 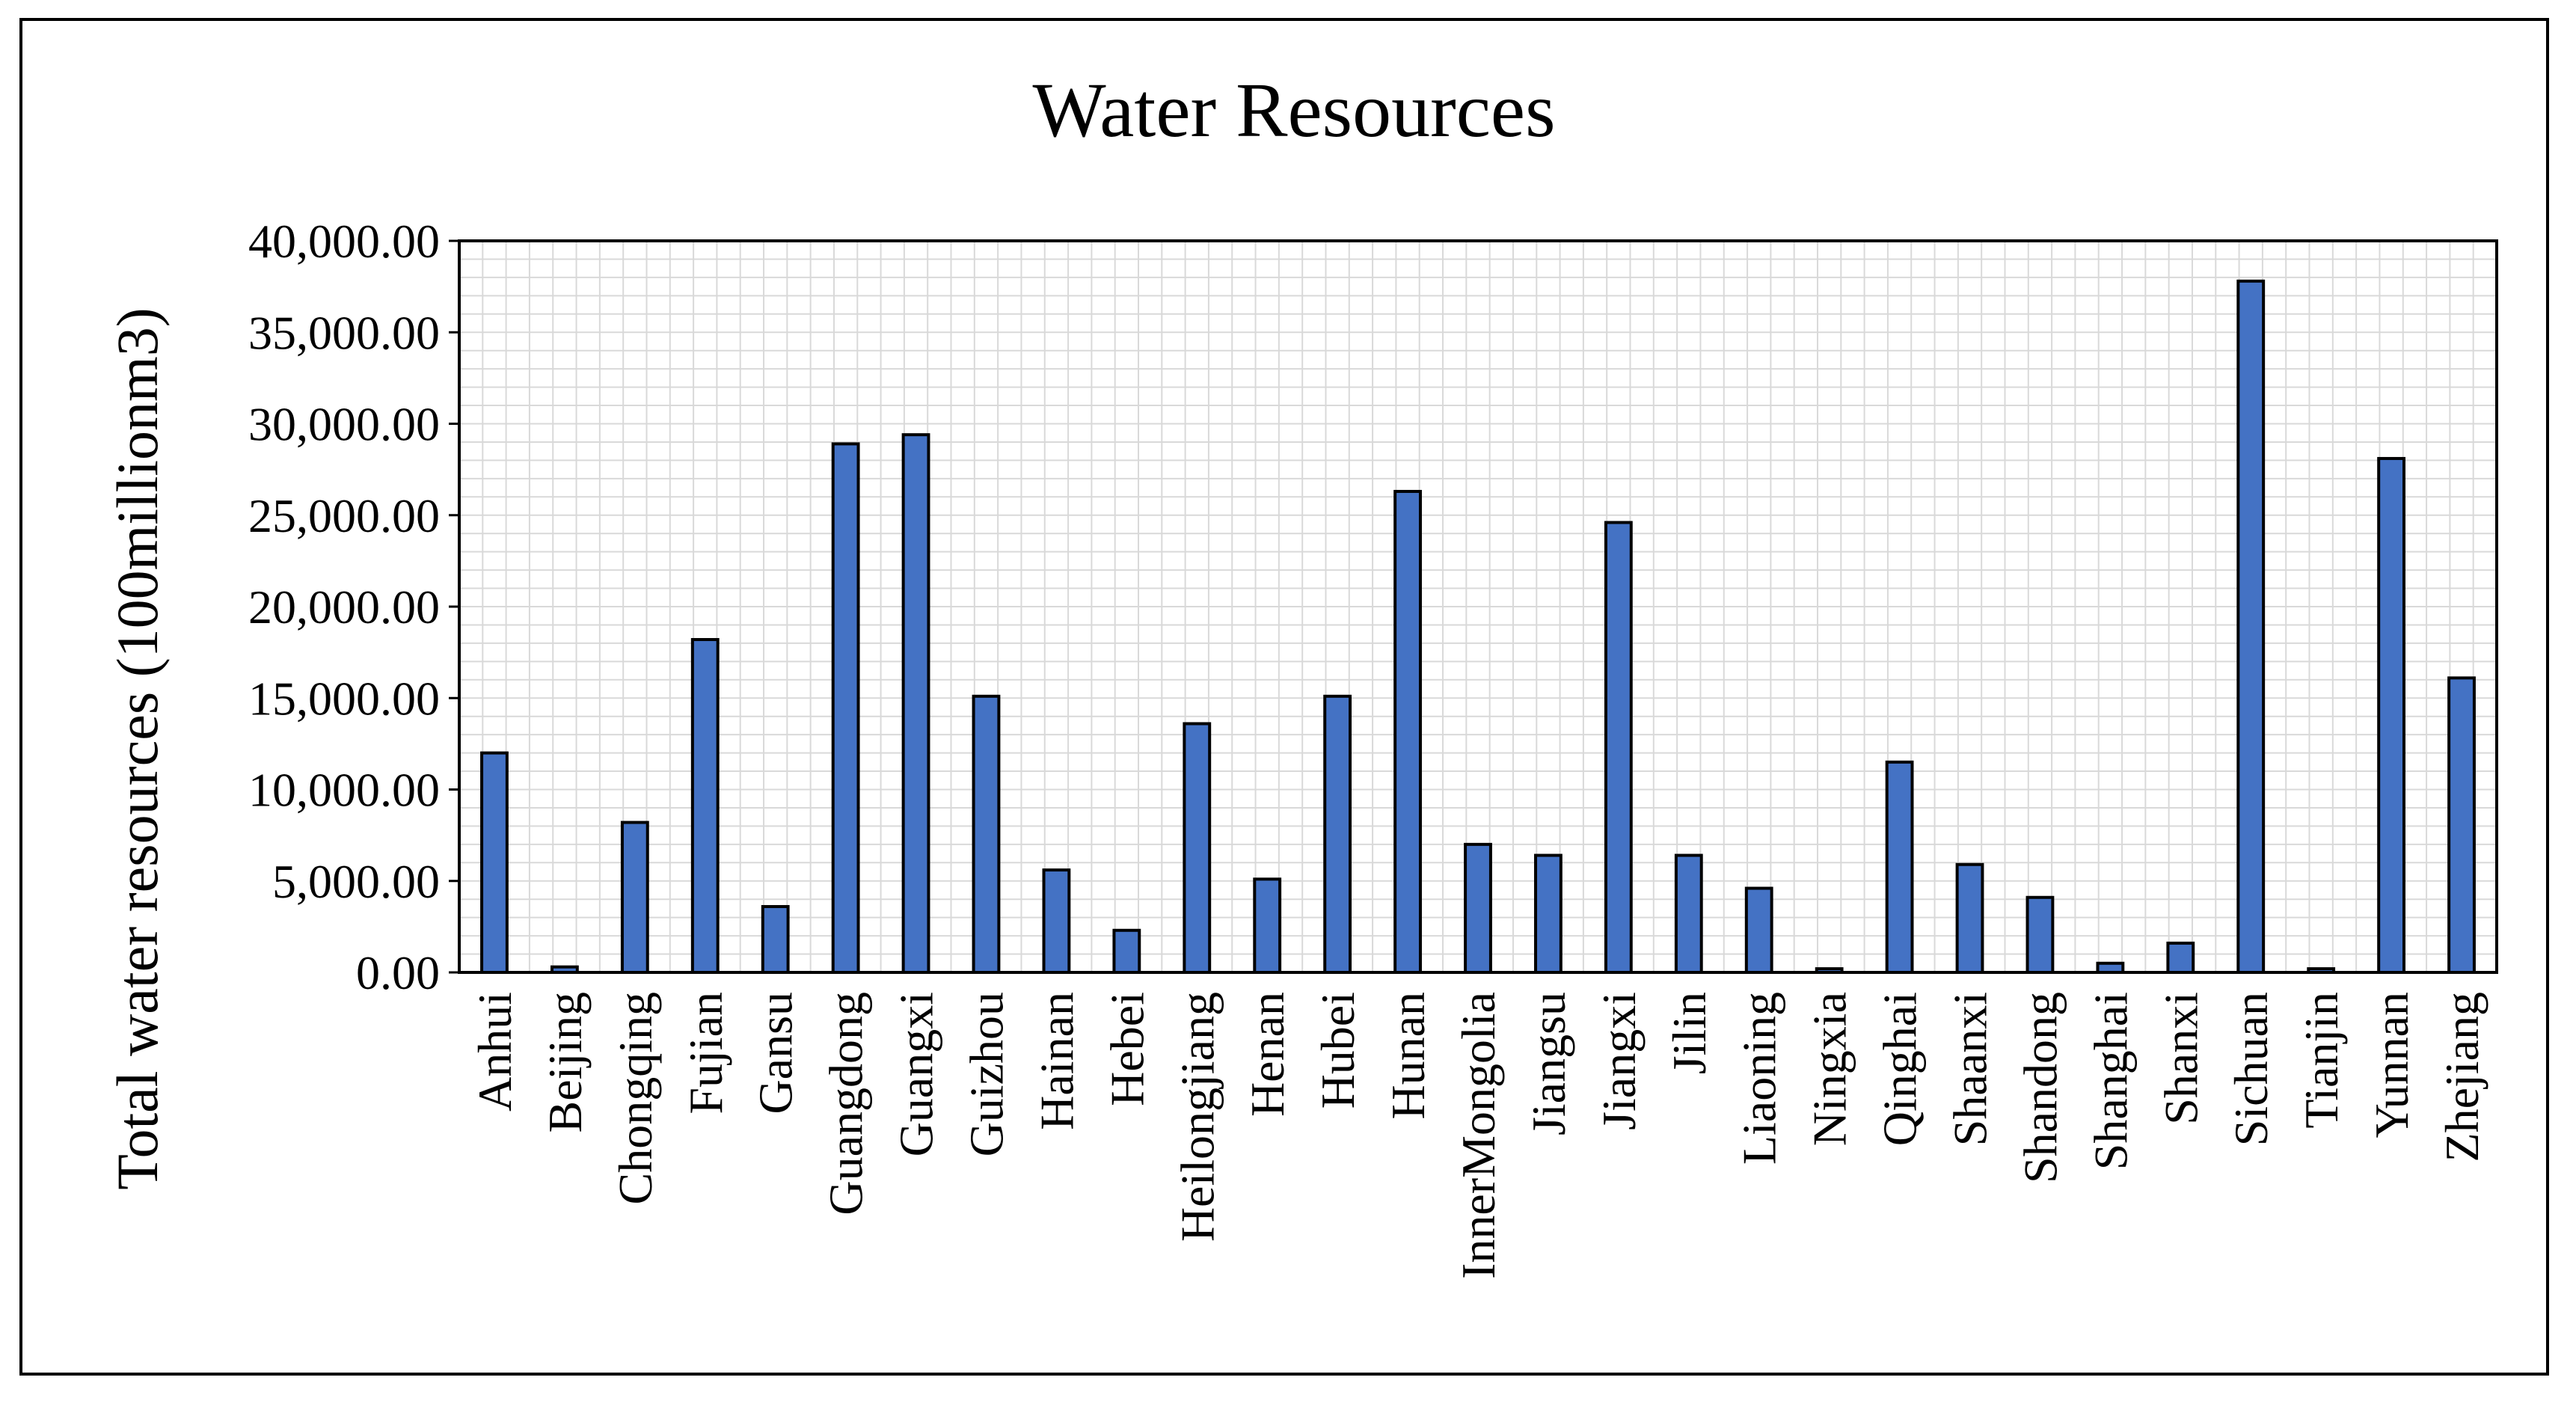 I want to click on x-tick-label: Hebei, so click(x=1126, y=1049).